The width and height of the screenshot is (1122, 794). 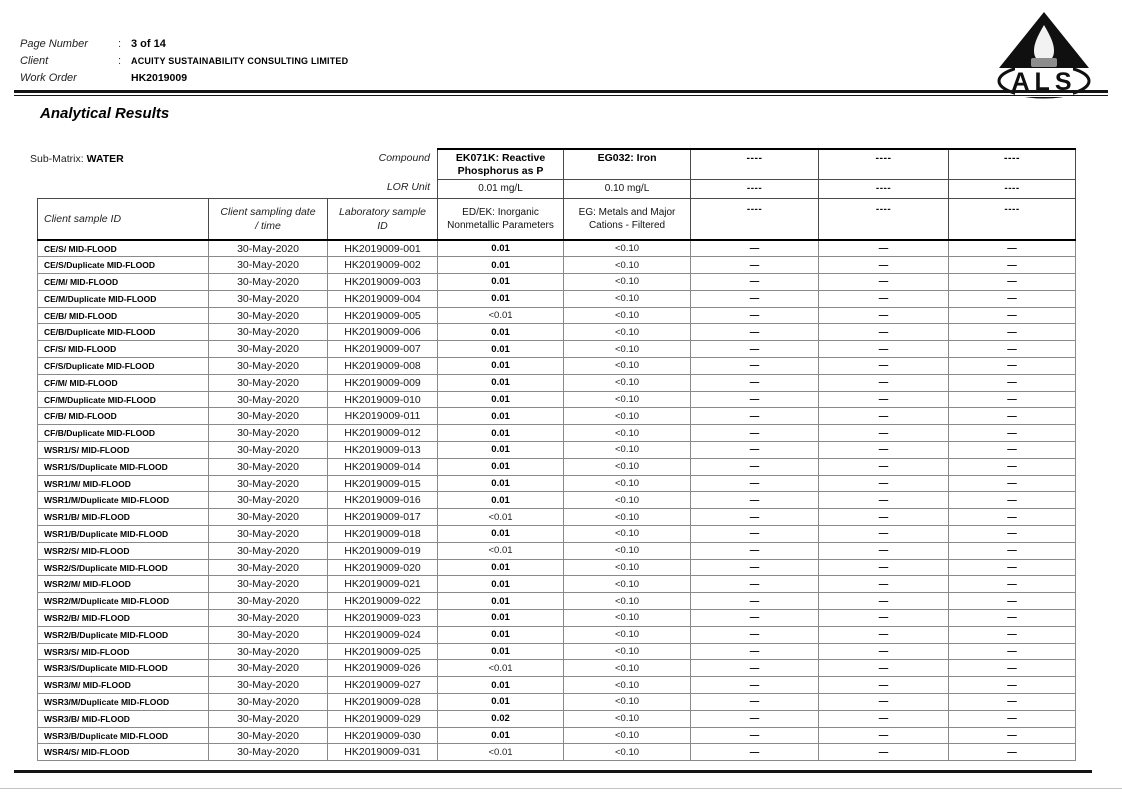 I want to click on lab-sample-id-cell: HK2019009-009, so click(x=382, y=382).